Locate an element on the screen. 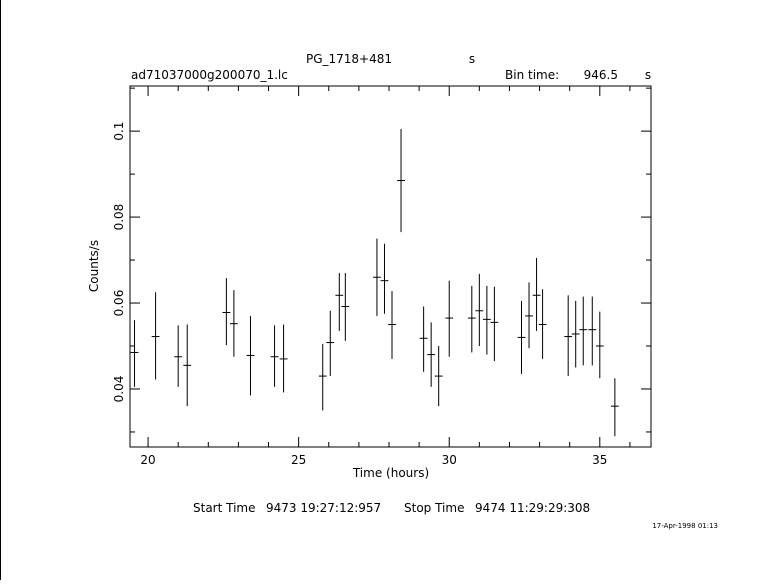 The height and width of the screenshot is (584, 781). x-axis-label: Time (hours) is located at coordinates (390, 473).